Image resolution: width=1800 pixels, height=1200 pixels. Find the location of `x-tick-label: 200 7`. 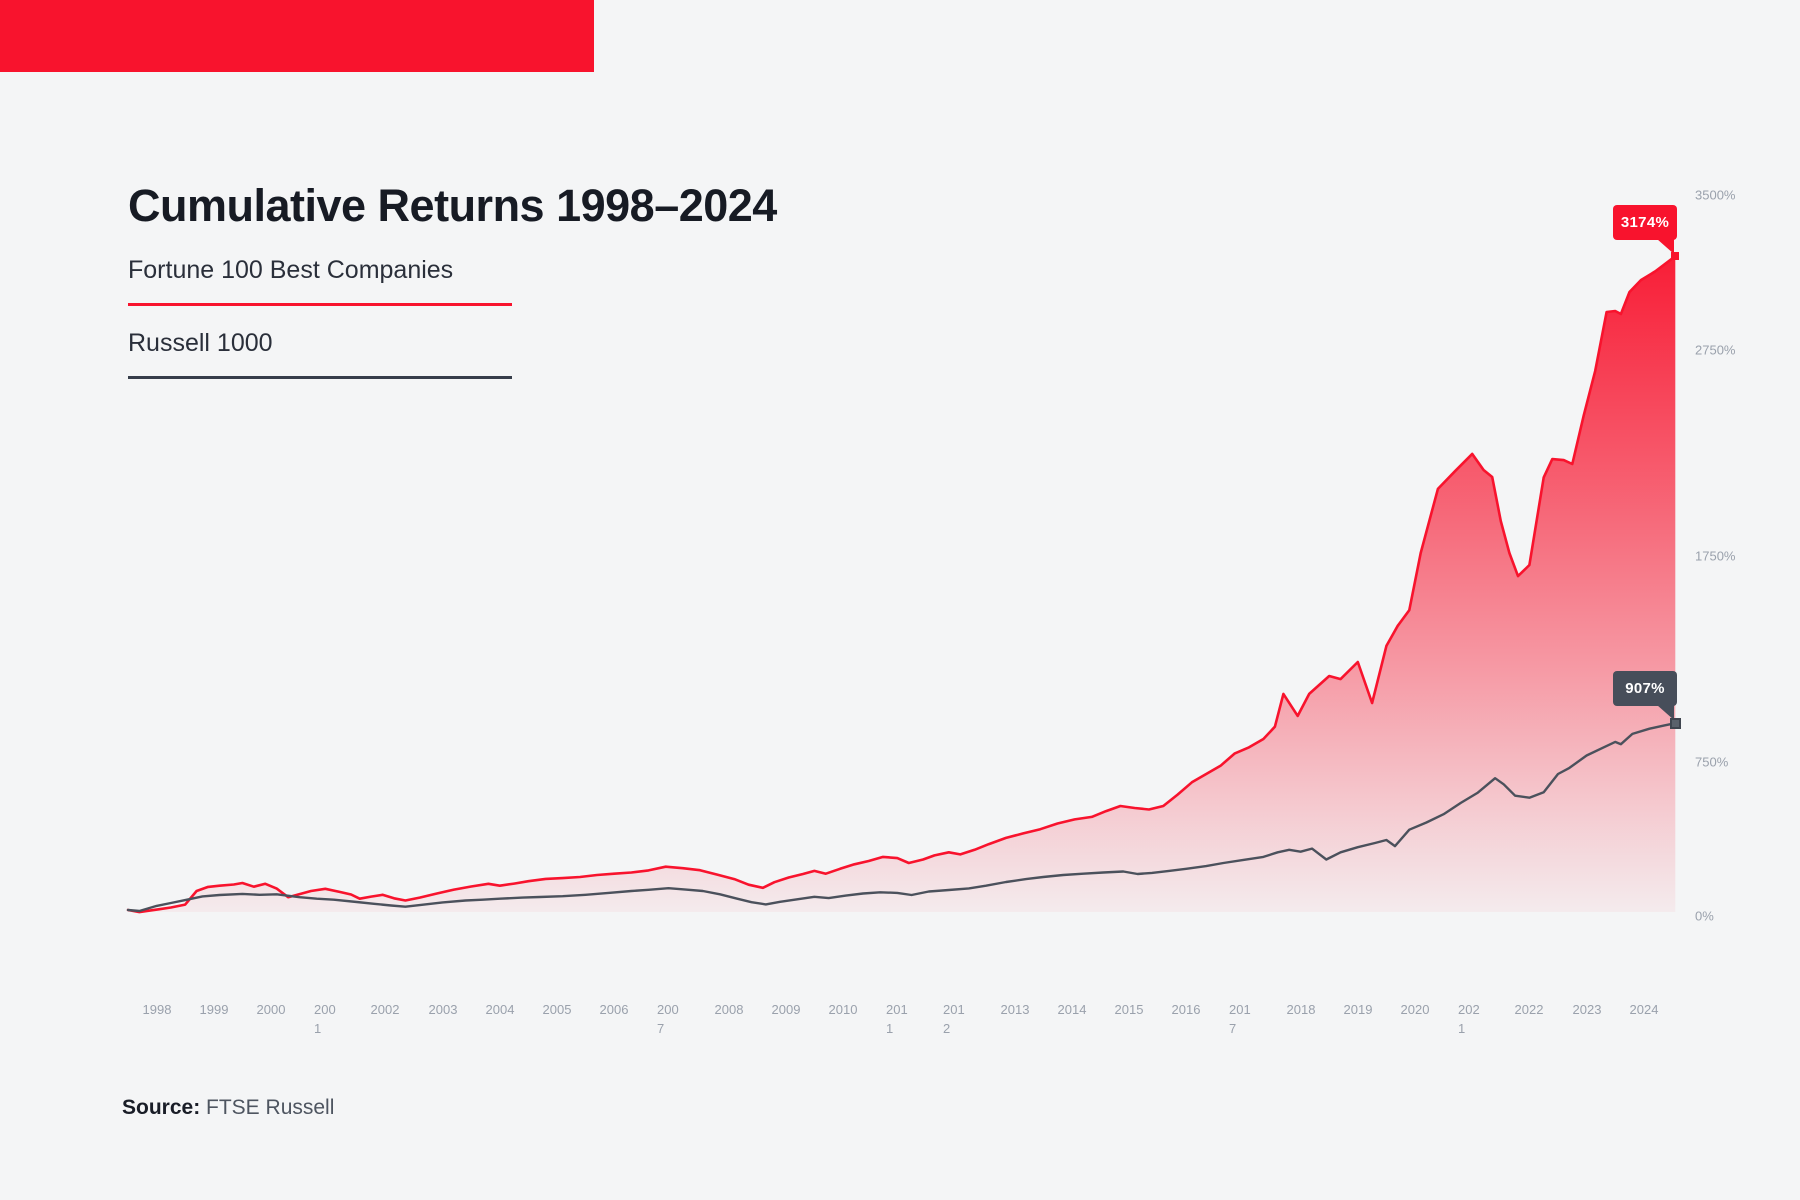

x-tick-label: 200 7 is located at coordinates (668, 1019).